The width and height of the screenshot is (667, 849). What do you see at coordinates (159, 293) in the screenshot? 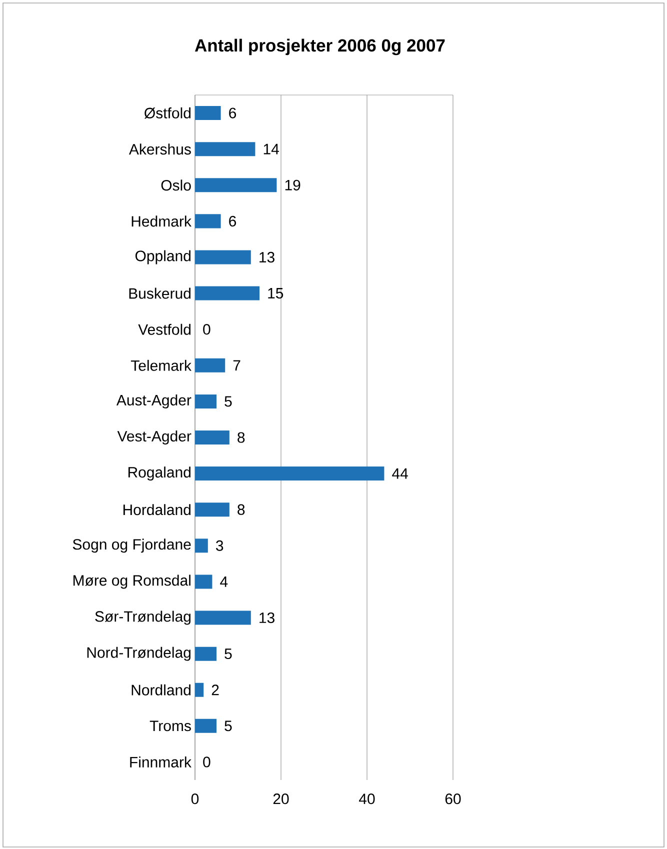
I see `y-tick-label: Buskerud` at bounding box center [159, 293].